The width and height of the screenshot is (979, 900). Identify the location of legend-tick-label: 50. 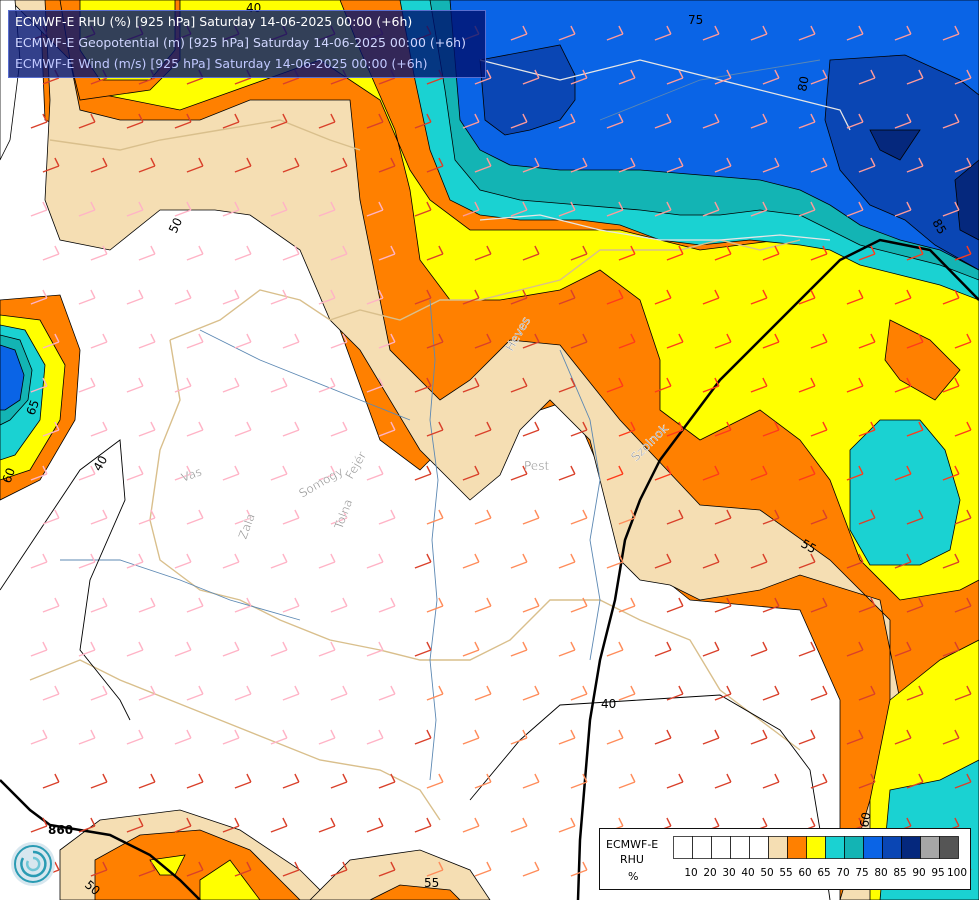
(767, 873).